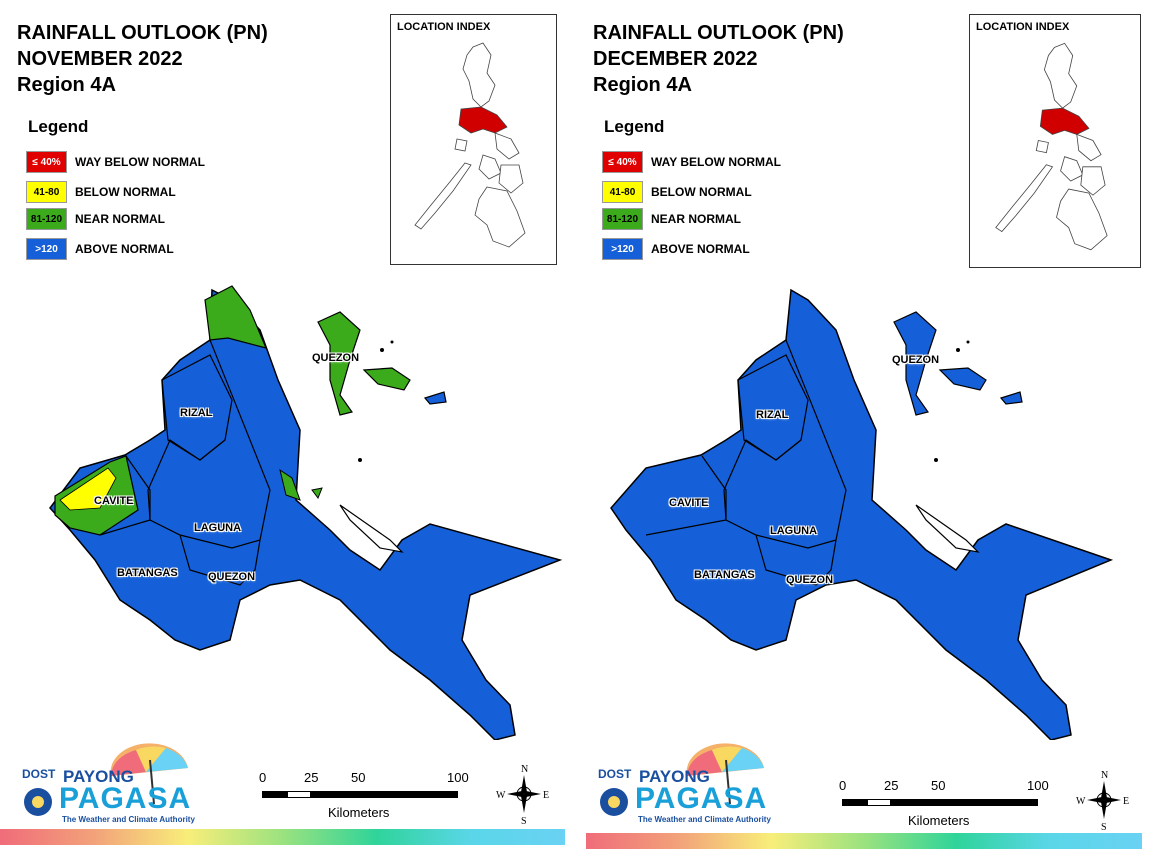  Describe the element at coordinates (100, 59) in the screenshot. I see `title-line-2: NOVEMBER 2022` at that location.